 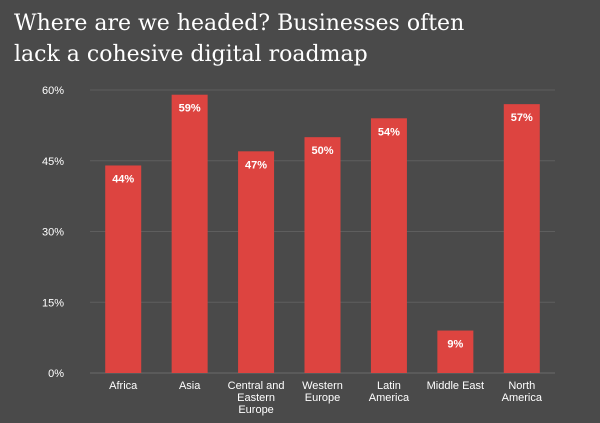 I want to click on category-label-line: North, so click(x=521, y=386).